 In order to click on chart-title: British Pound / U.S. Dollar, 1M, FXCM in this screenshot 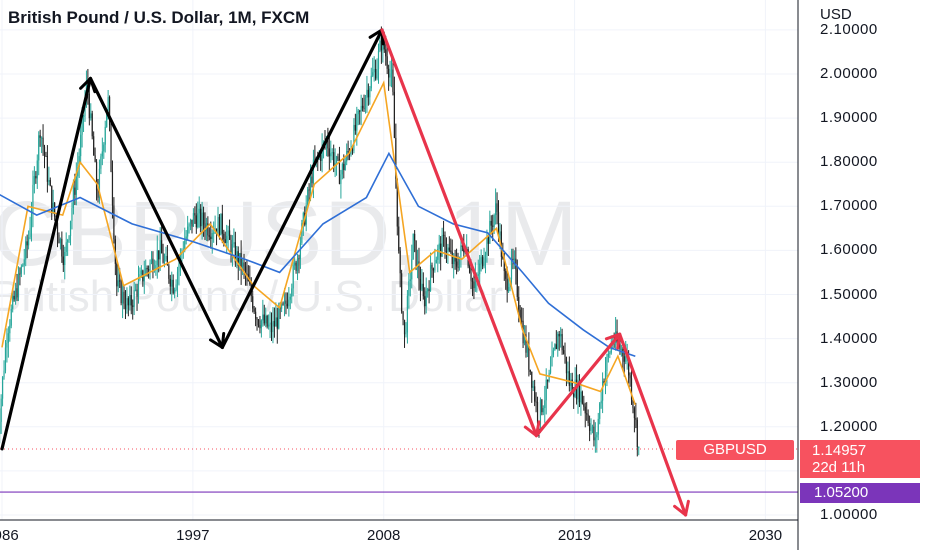, I will do `click(159, 17)`.